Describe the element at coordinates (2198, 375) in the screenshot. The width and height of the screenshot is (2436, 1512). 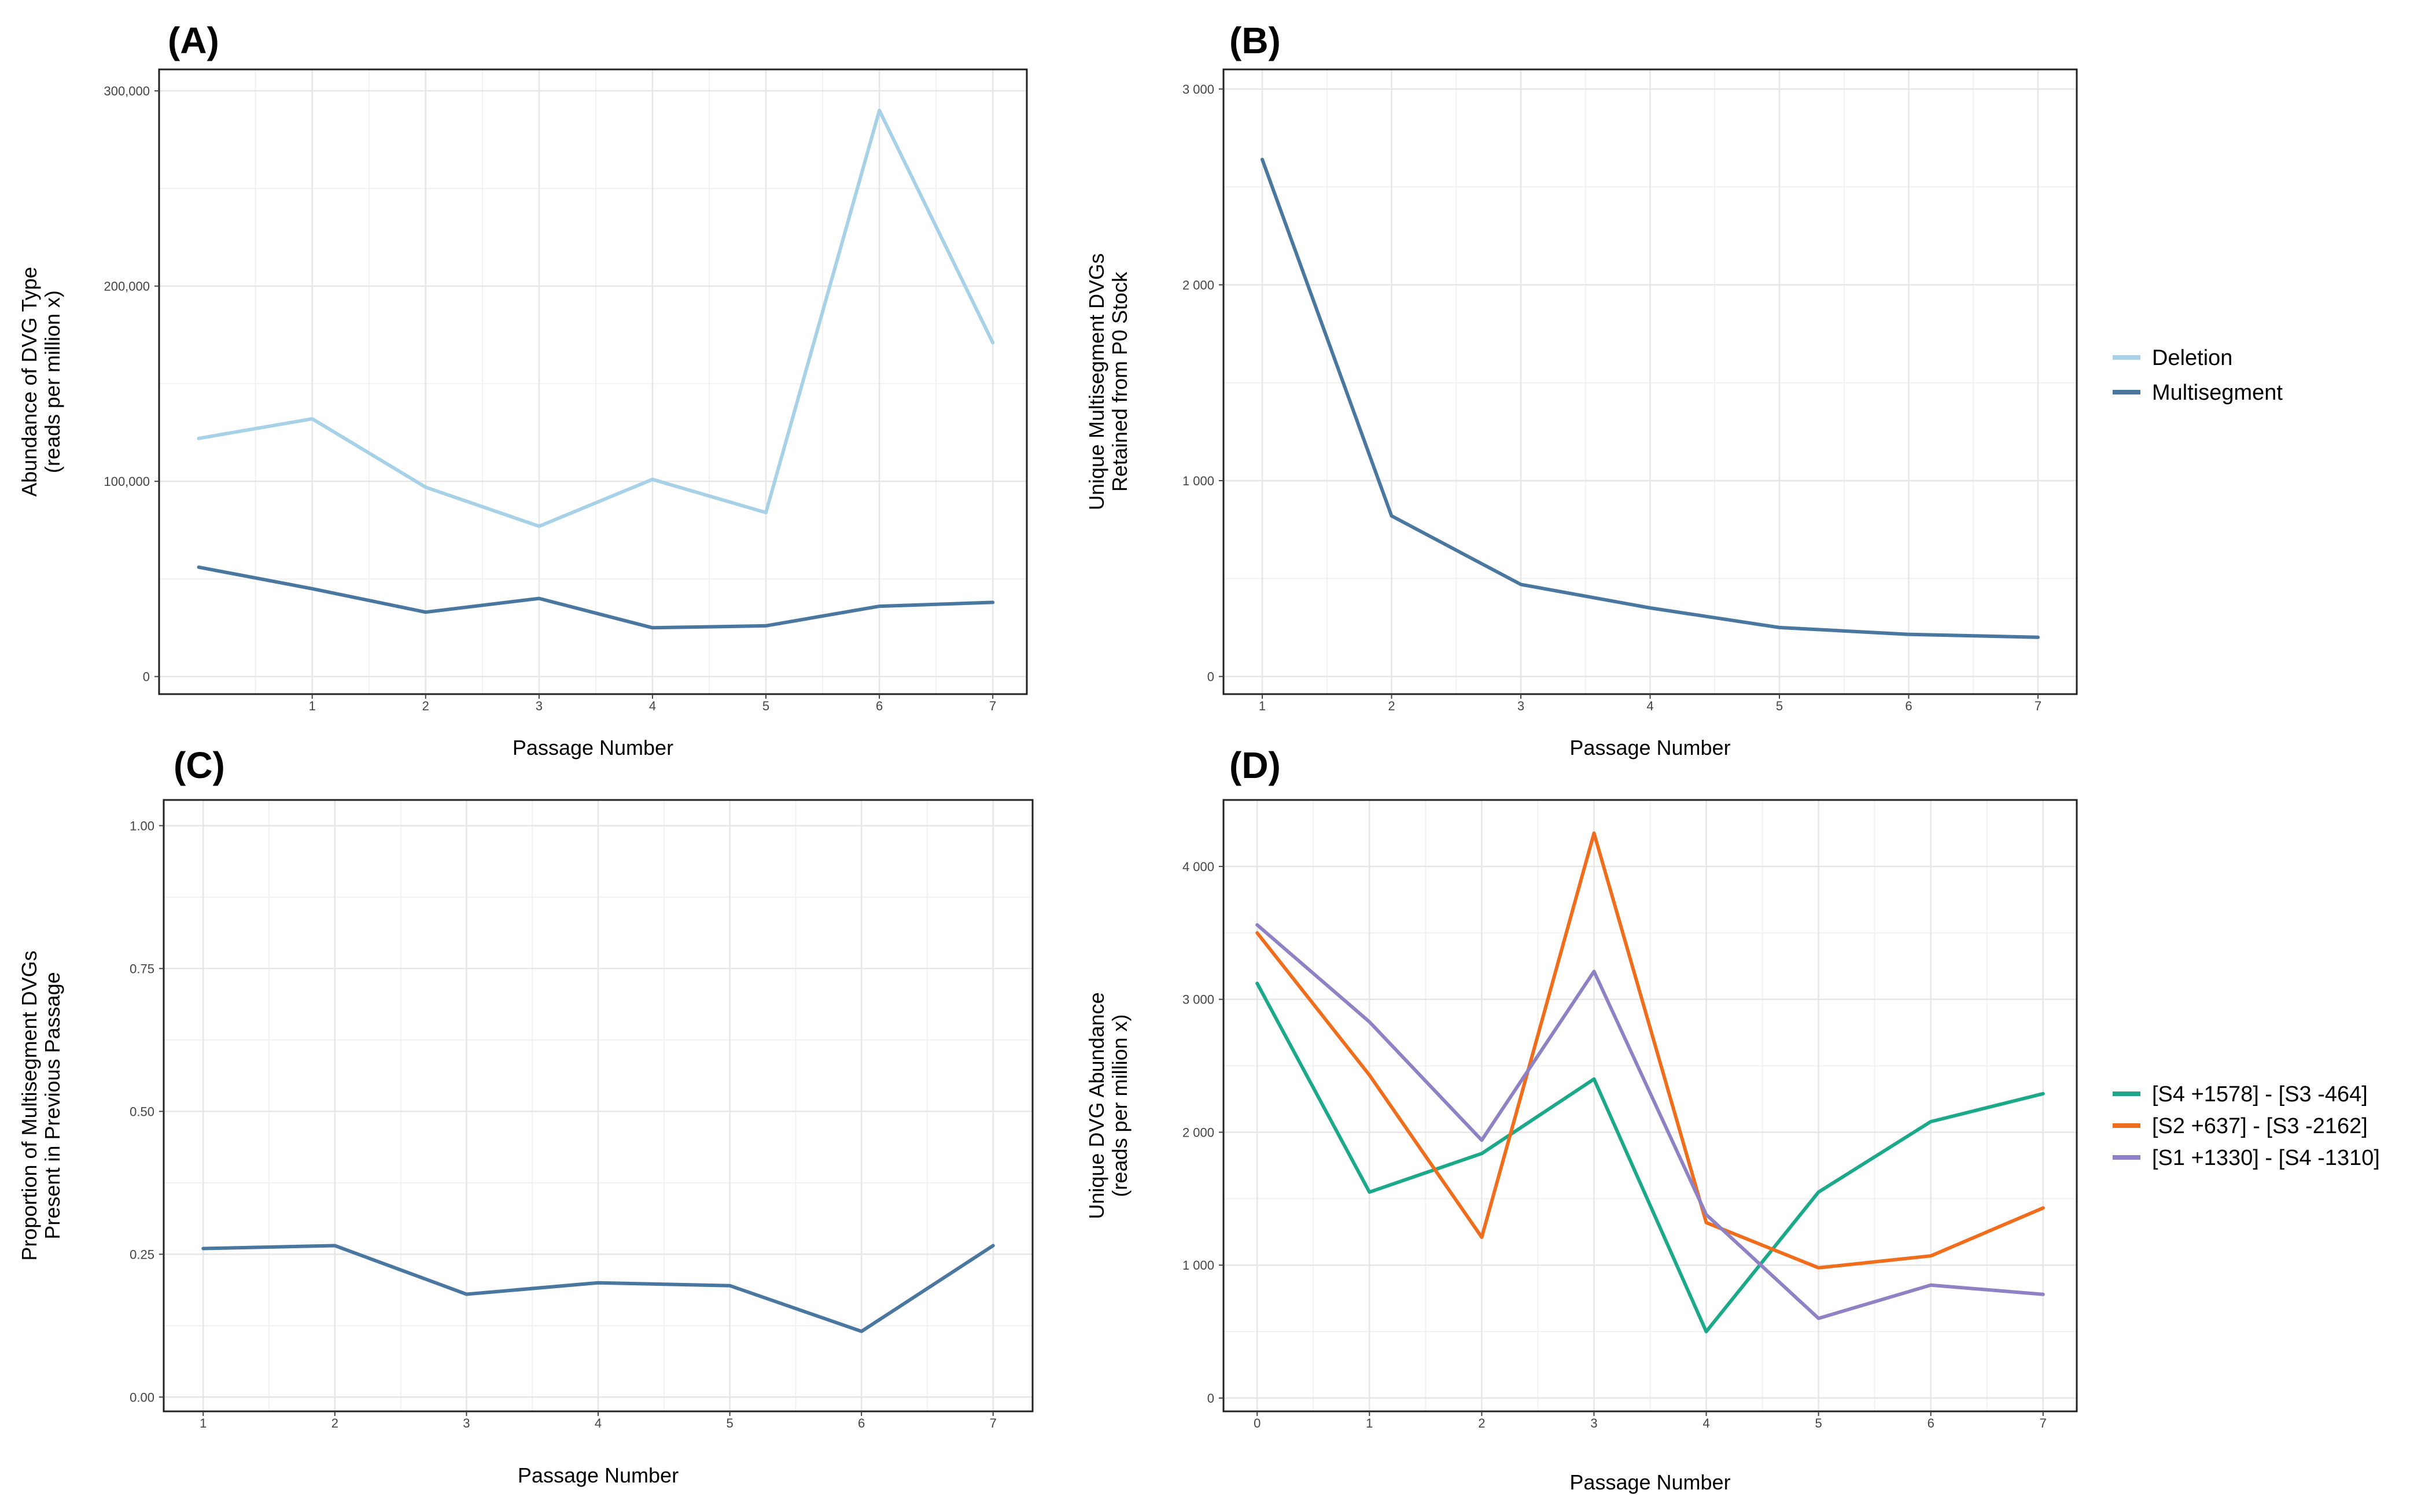
I see `legend-1: Deletion Multisegment` at that location.